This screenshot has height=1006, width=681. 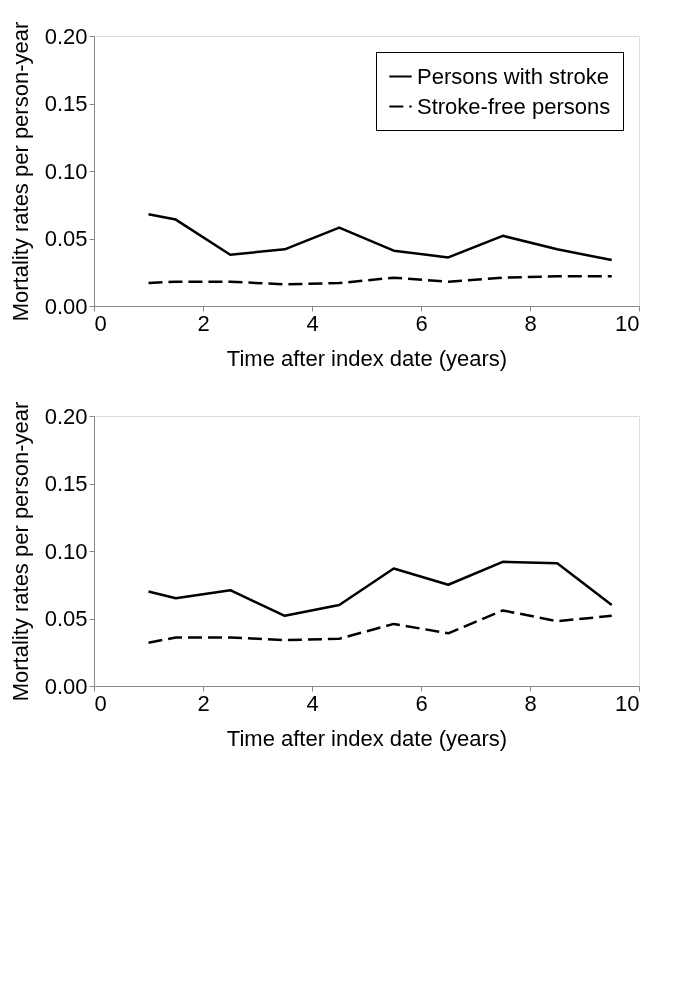 I want to click on legend-label: Stroke-free persons, so click(x=514, y=106).